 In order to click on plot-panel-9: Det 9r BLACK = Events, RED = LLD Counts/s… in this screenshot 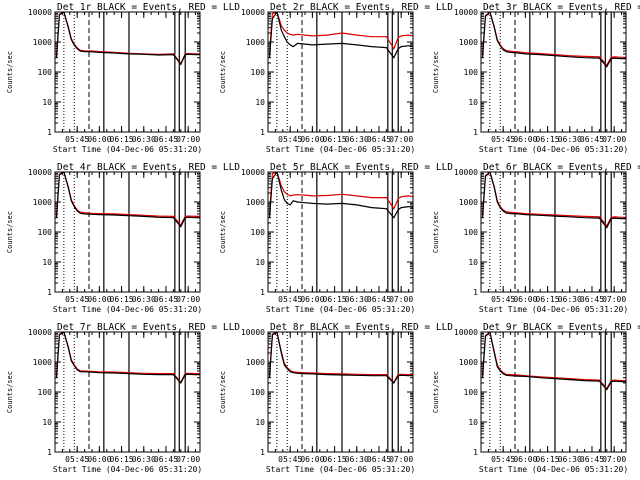, I will do `click(536, 398)`.